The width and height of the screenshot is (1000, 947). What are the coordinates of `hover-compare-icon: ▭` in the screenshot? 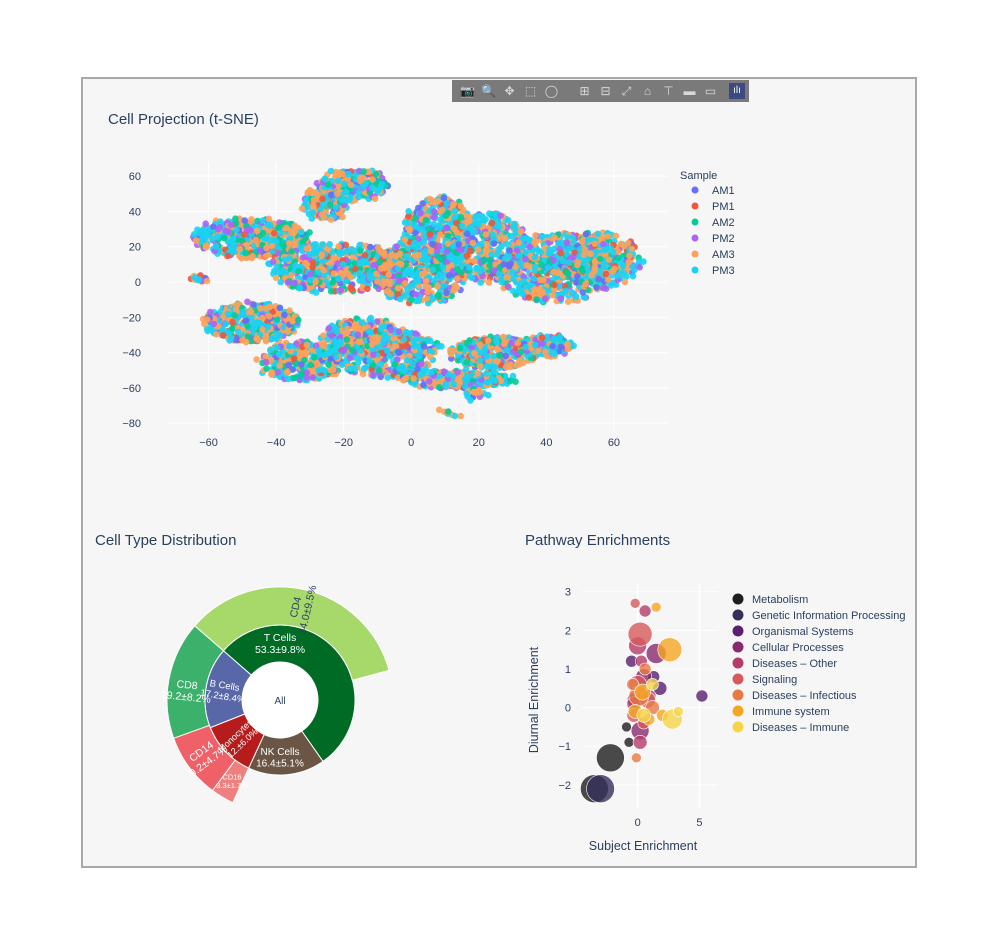 It's located at (710, 91).